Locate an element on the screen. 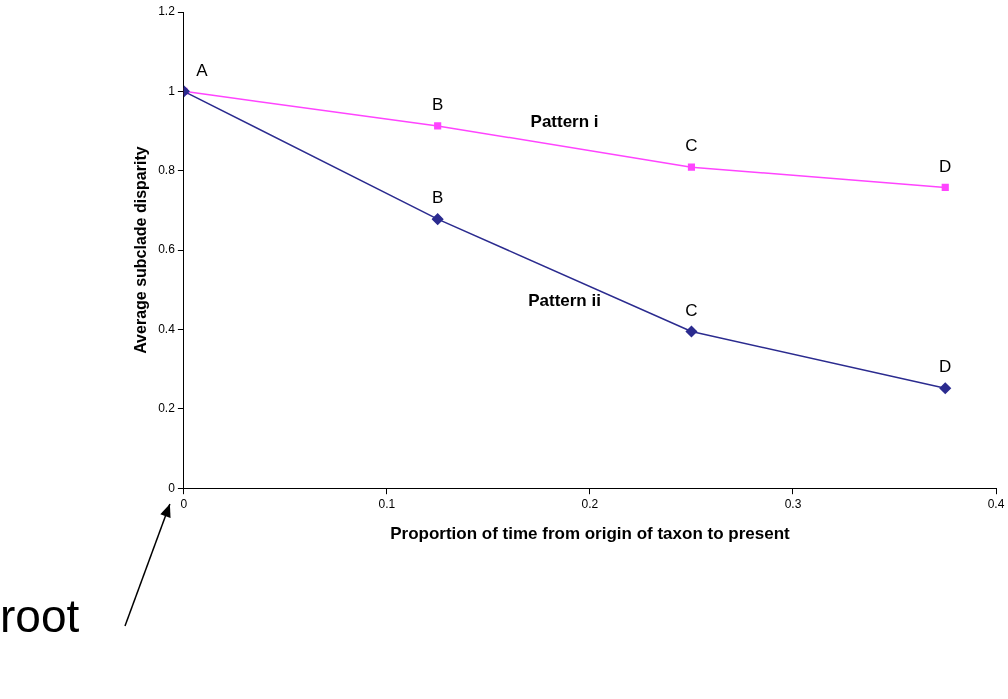 The height and width of the screenshot is (699, 1008). y-tick-label: 1.2 is located at coordinates (167, 11).